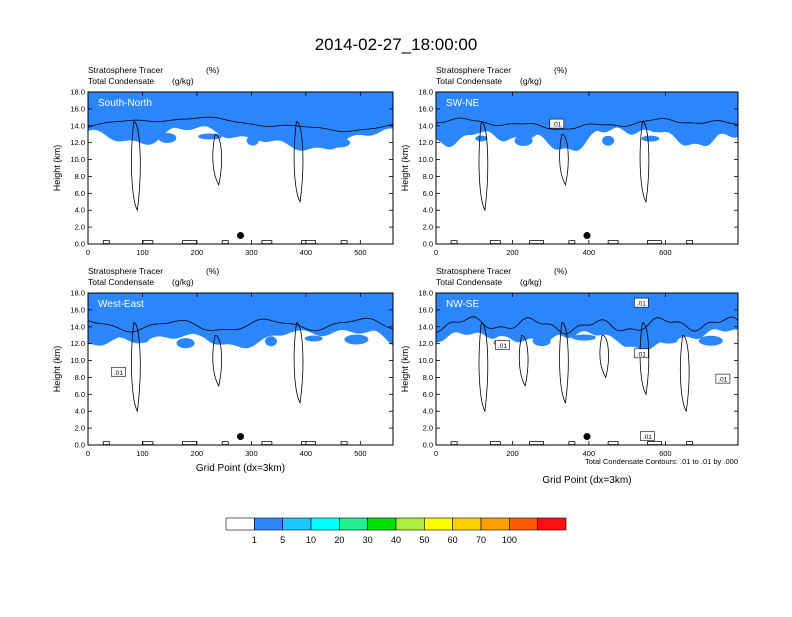 Image resolution: width=792 pixels, height=617 pixels. What do you see at coordinates (77, 159) in the screenshot?
I see `y-tick-label: 10.0` at bounding box center [77, 159].